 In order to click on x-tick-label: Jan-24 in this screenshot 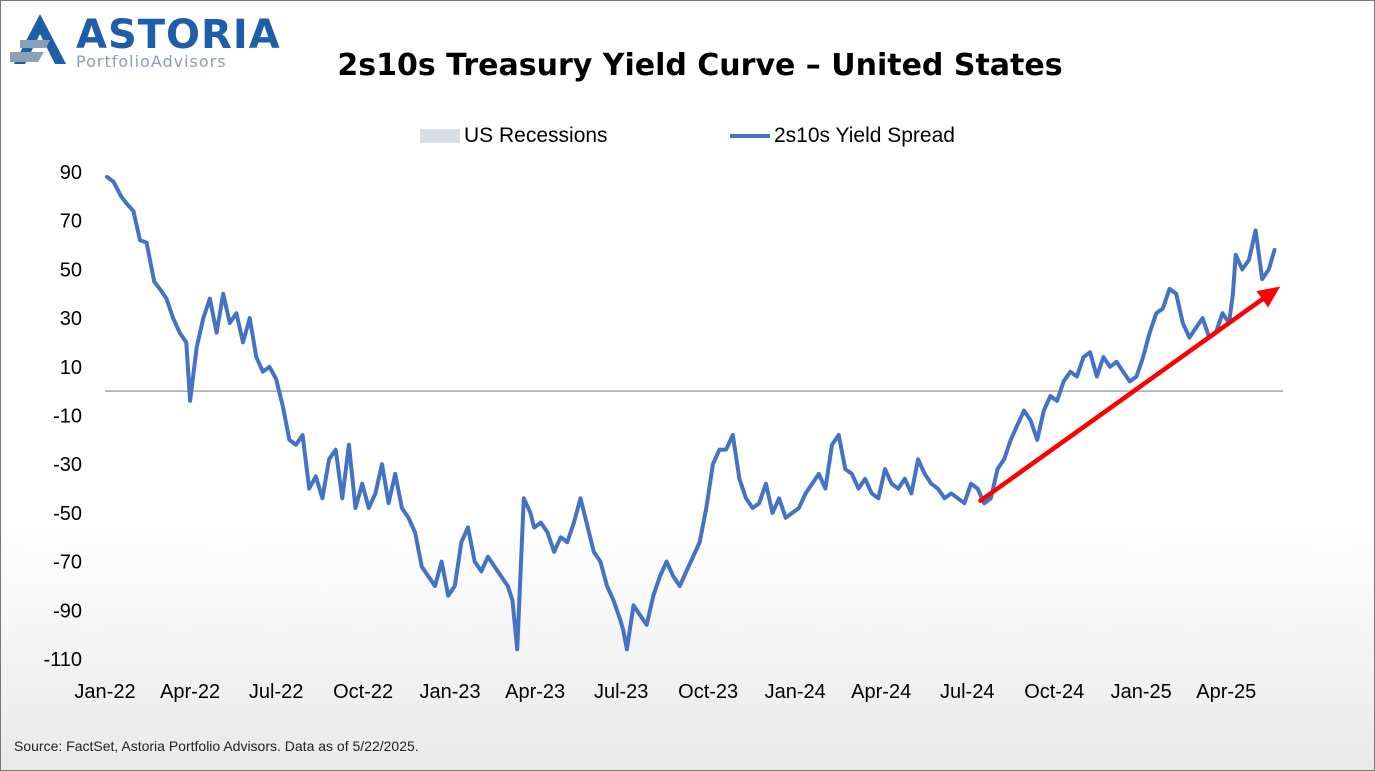, I will do `click(795, 692)`.